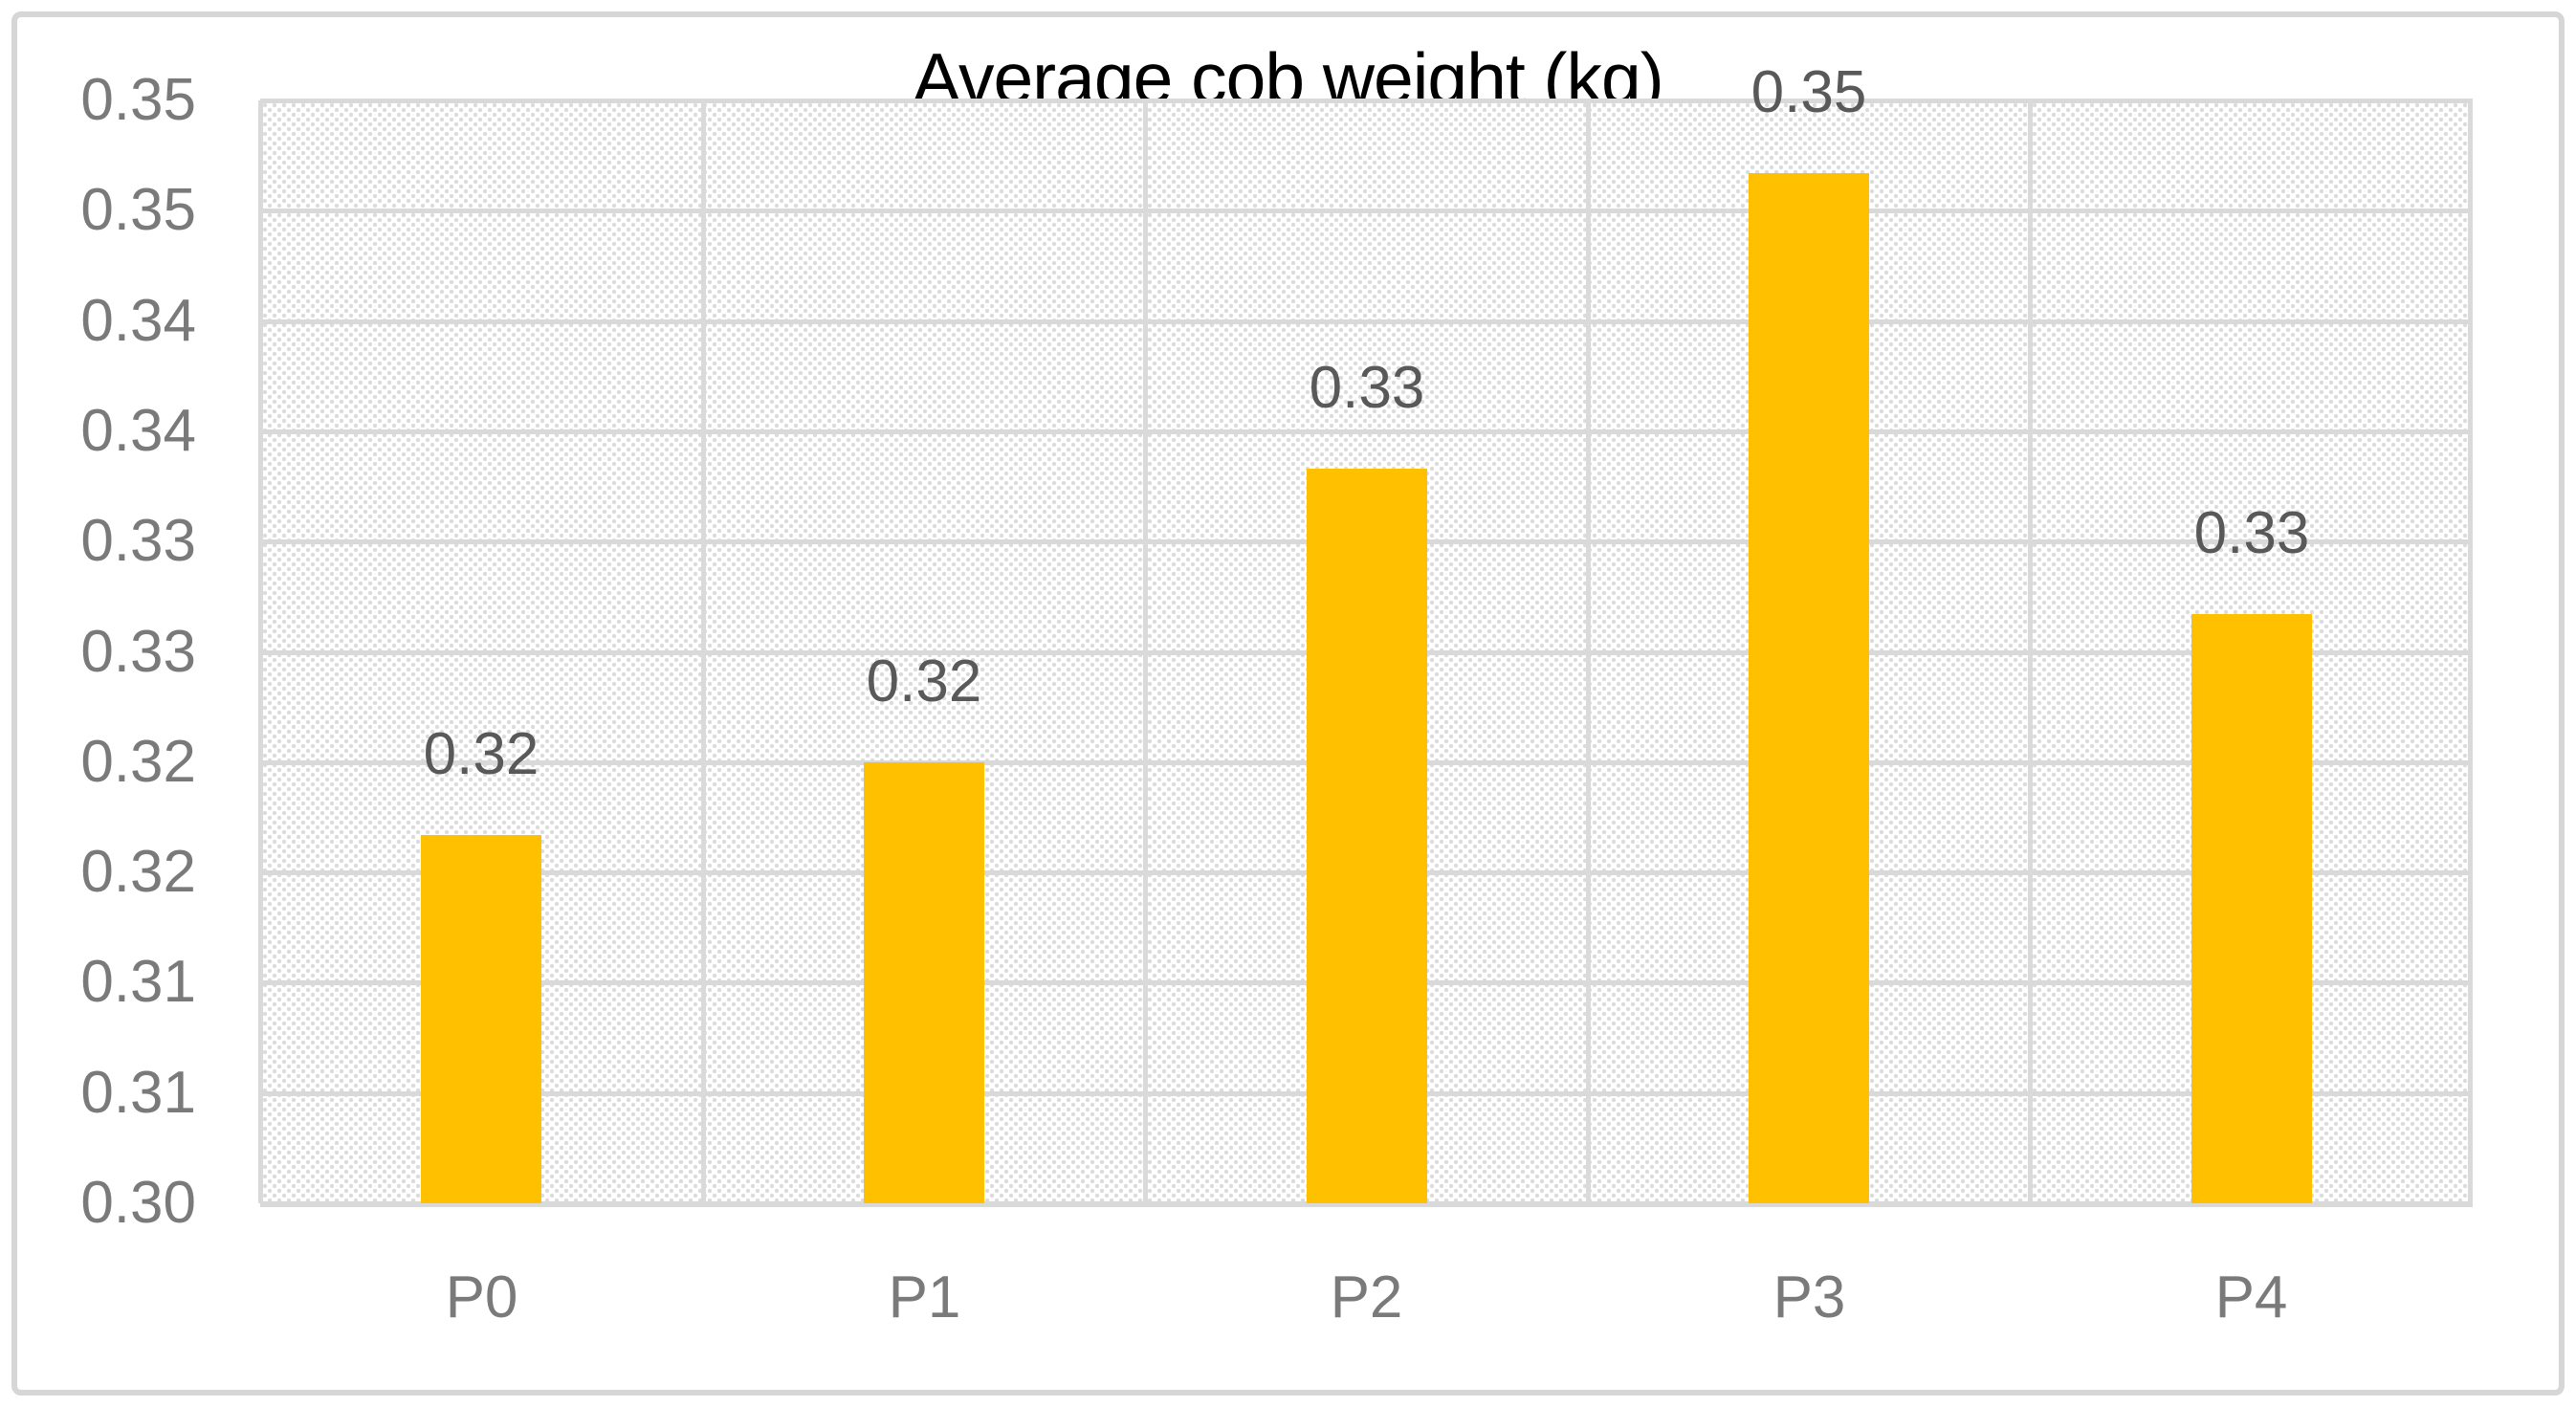 This screenshot has height=1407, width=2576. Describe the element at coordinates (1366, 1297) in the screenshot. I see `x-tick-label: P2` at that location.